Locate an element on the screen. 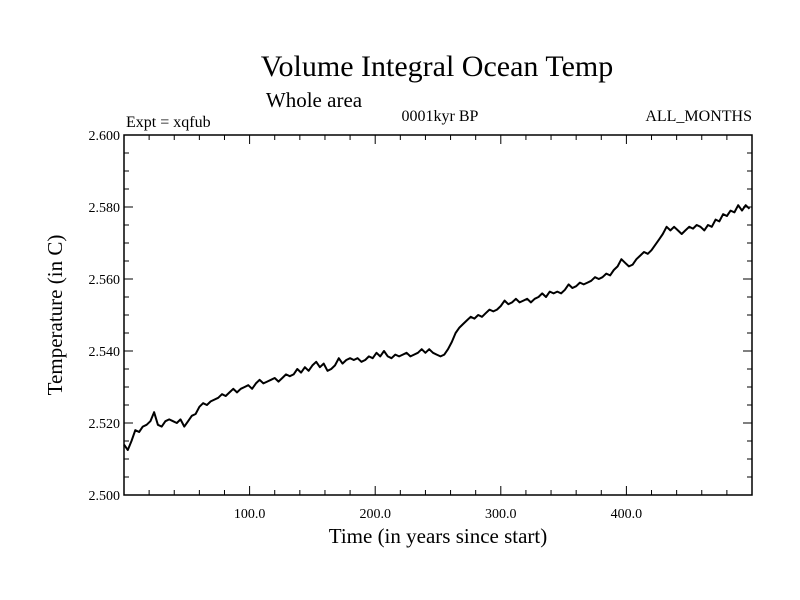 This screenshot has width=800, height=600. header-left: Expt = xqfub is located at coordinates (168, 122).